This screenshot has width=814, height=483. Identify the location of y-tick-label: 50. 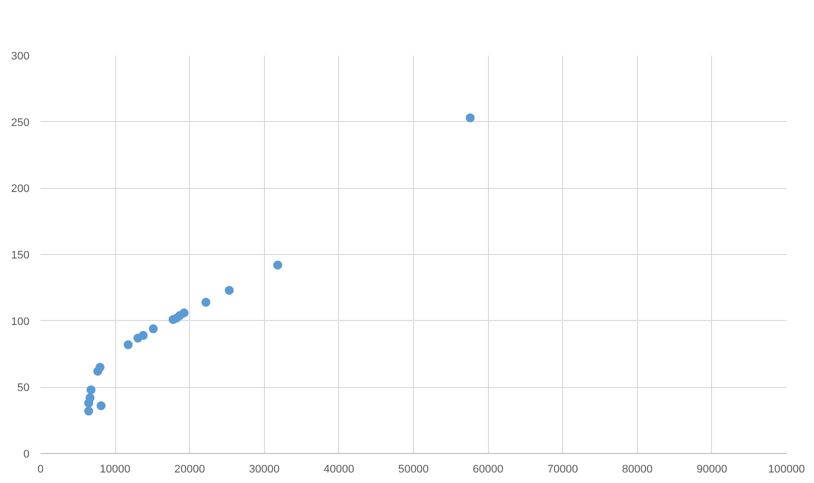
(23, 388).